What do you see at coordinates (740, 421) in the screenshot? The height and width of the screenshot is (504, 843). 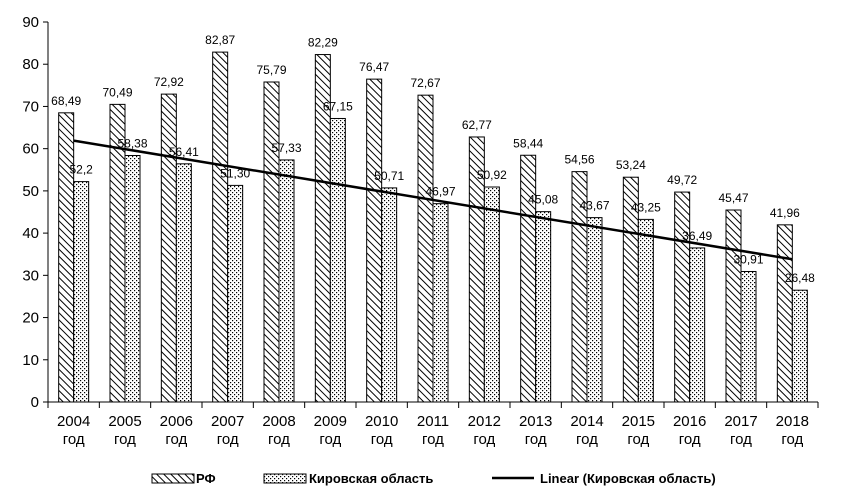 I see `x-tick-label: 2017` at bounding box center [740, 421].